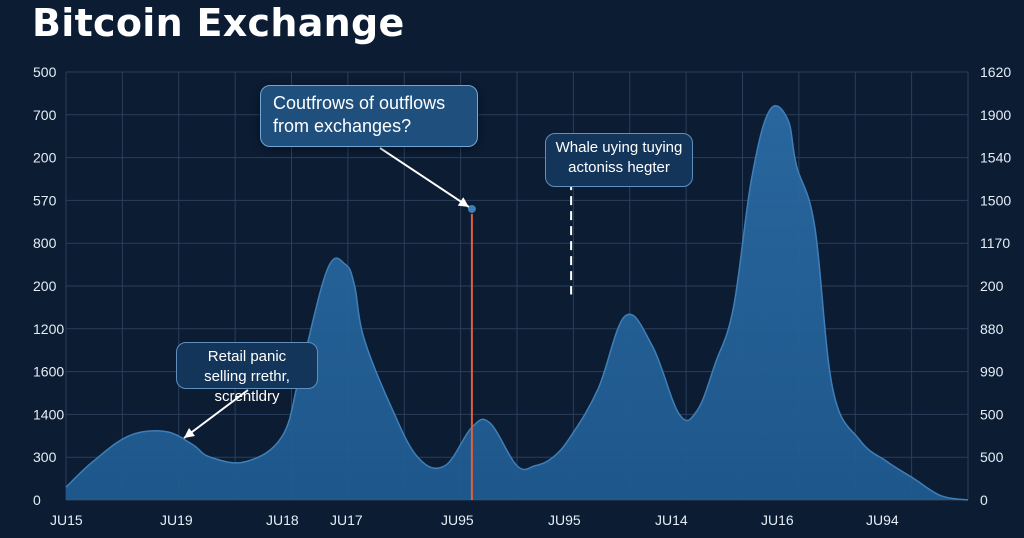 The height and width of the screenshot is (538, 1024). What do you see at coordinates (619, 160) in the screenshot?
I see `callout-whale-buying: Whale uying tuying actoniss hegter` at bounding box center [619, 160].